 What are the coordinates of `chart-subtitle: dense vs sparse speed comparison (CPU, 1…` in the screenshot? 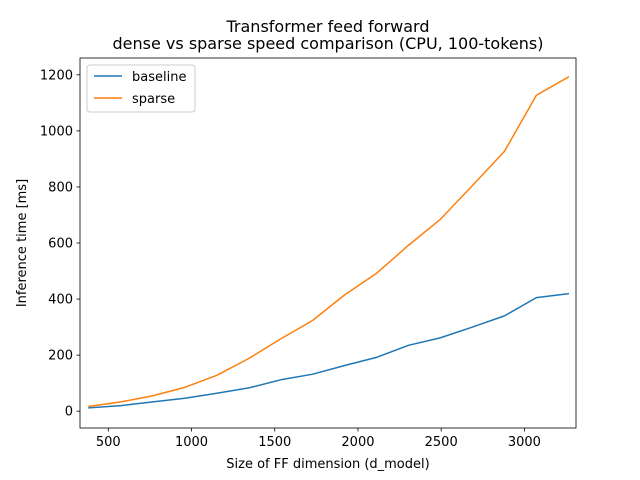 It's located at (328, 43).